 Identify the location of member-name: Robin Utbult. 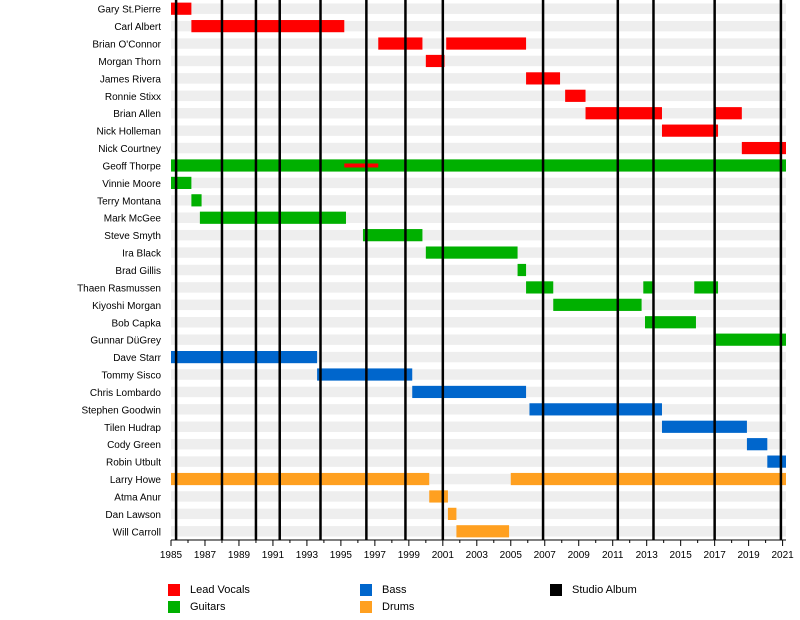
(133, 463).